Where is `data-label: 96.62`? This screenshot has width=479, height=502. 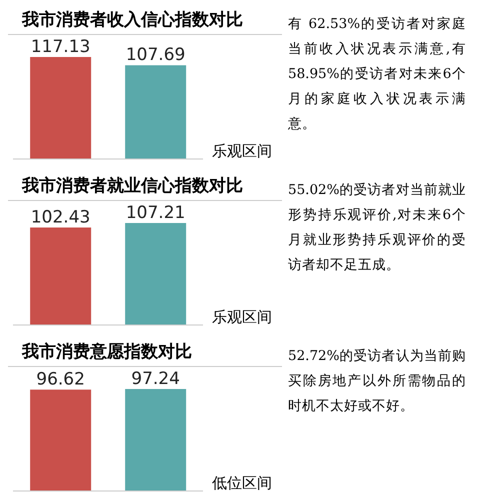
data-label: 96.62 is located at coordinates (60, 380).